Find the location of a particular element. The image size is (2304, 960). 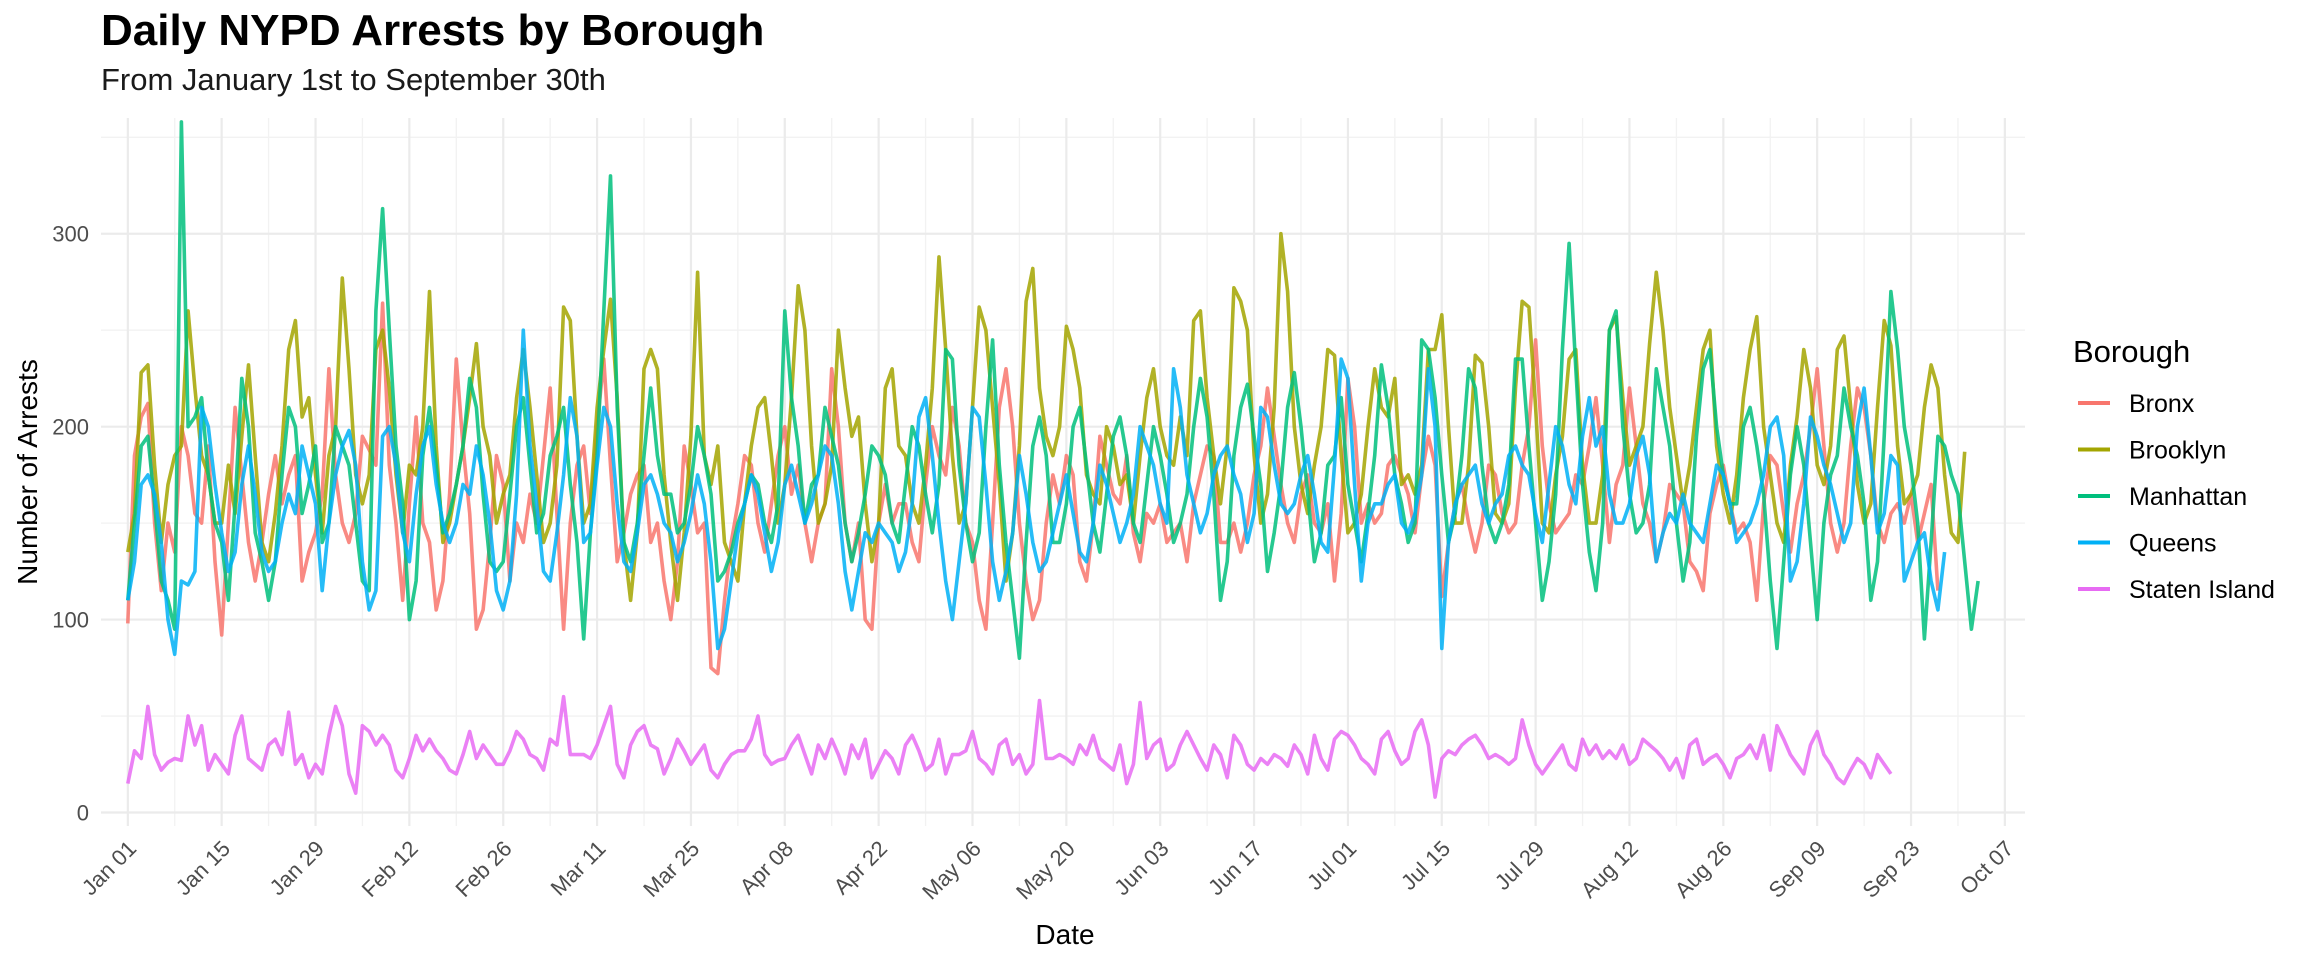

x-tick-label: Jun 17 is located at coordinates (1235, 868).